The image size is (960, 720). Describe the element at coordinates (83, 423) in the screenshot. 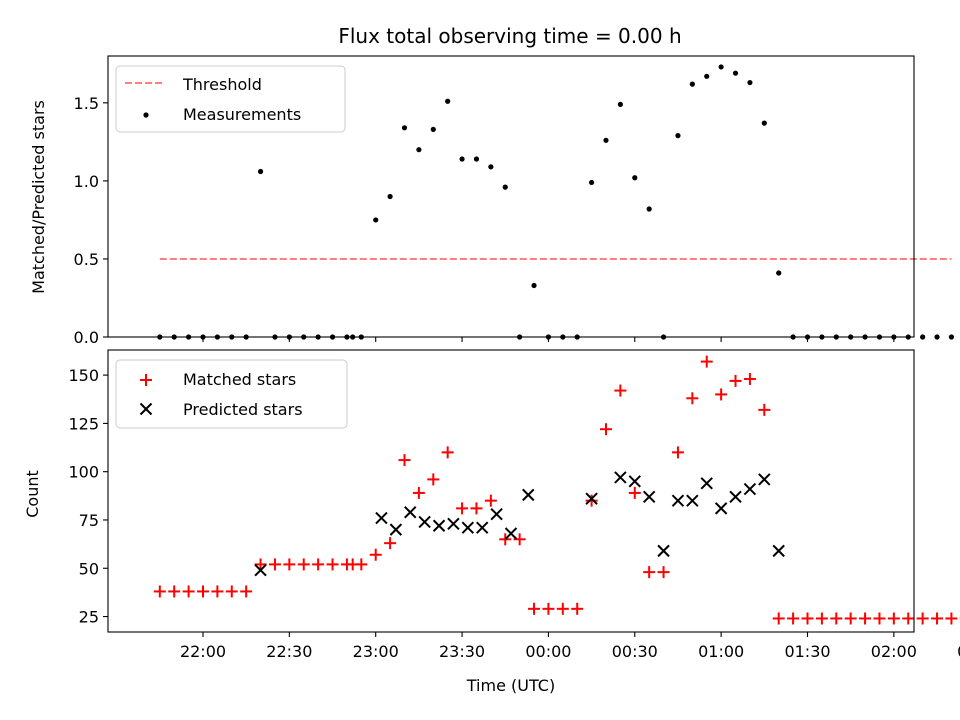

I see `bottom-y-tick-label: 125` at that location.